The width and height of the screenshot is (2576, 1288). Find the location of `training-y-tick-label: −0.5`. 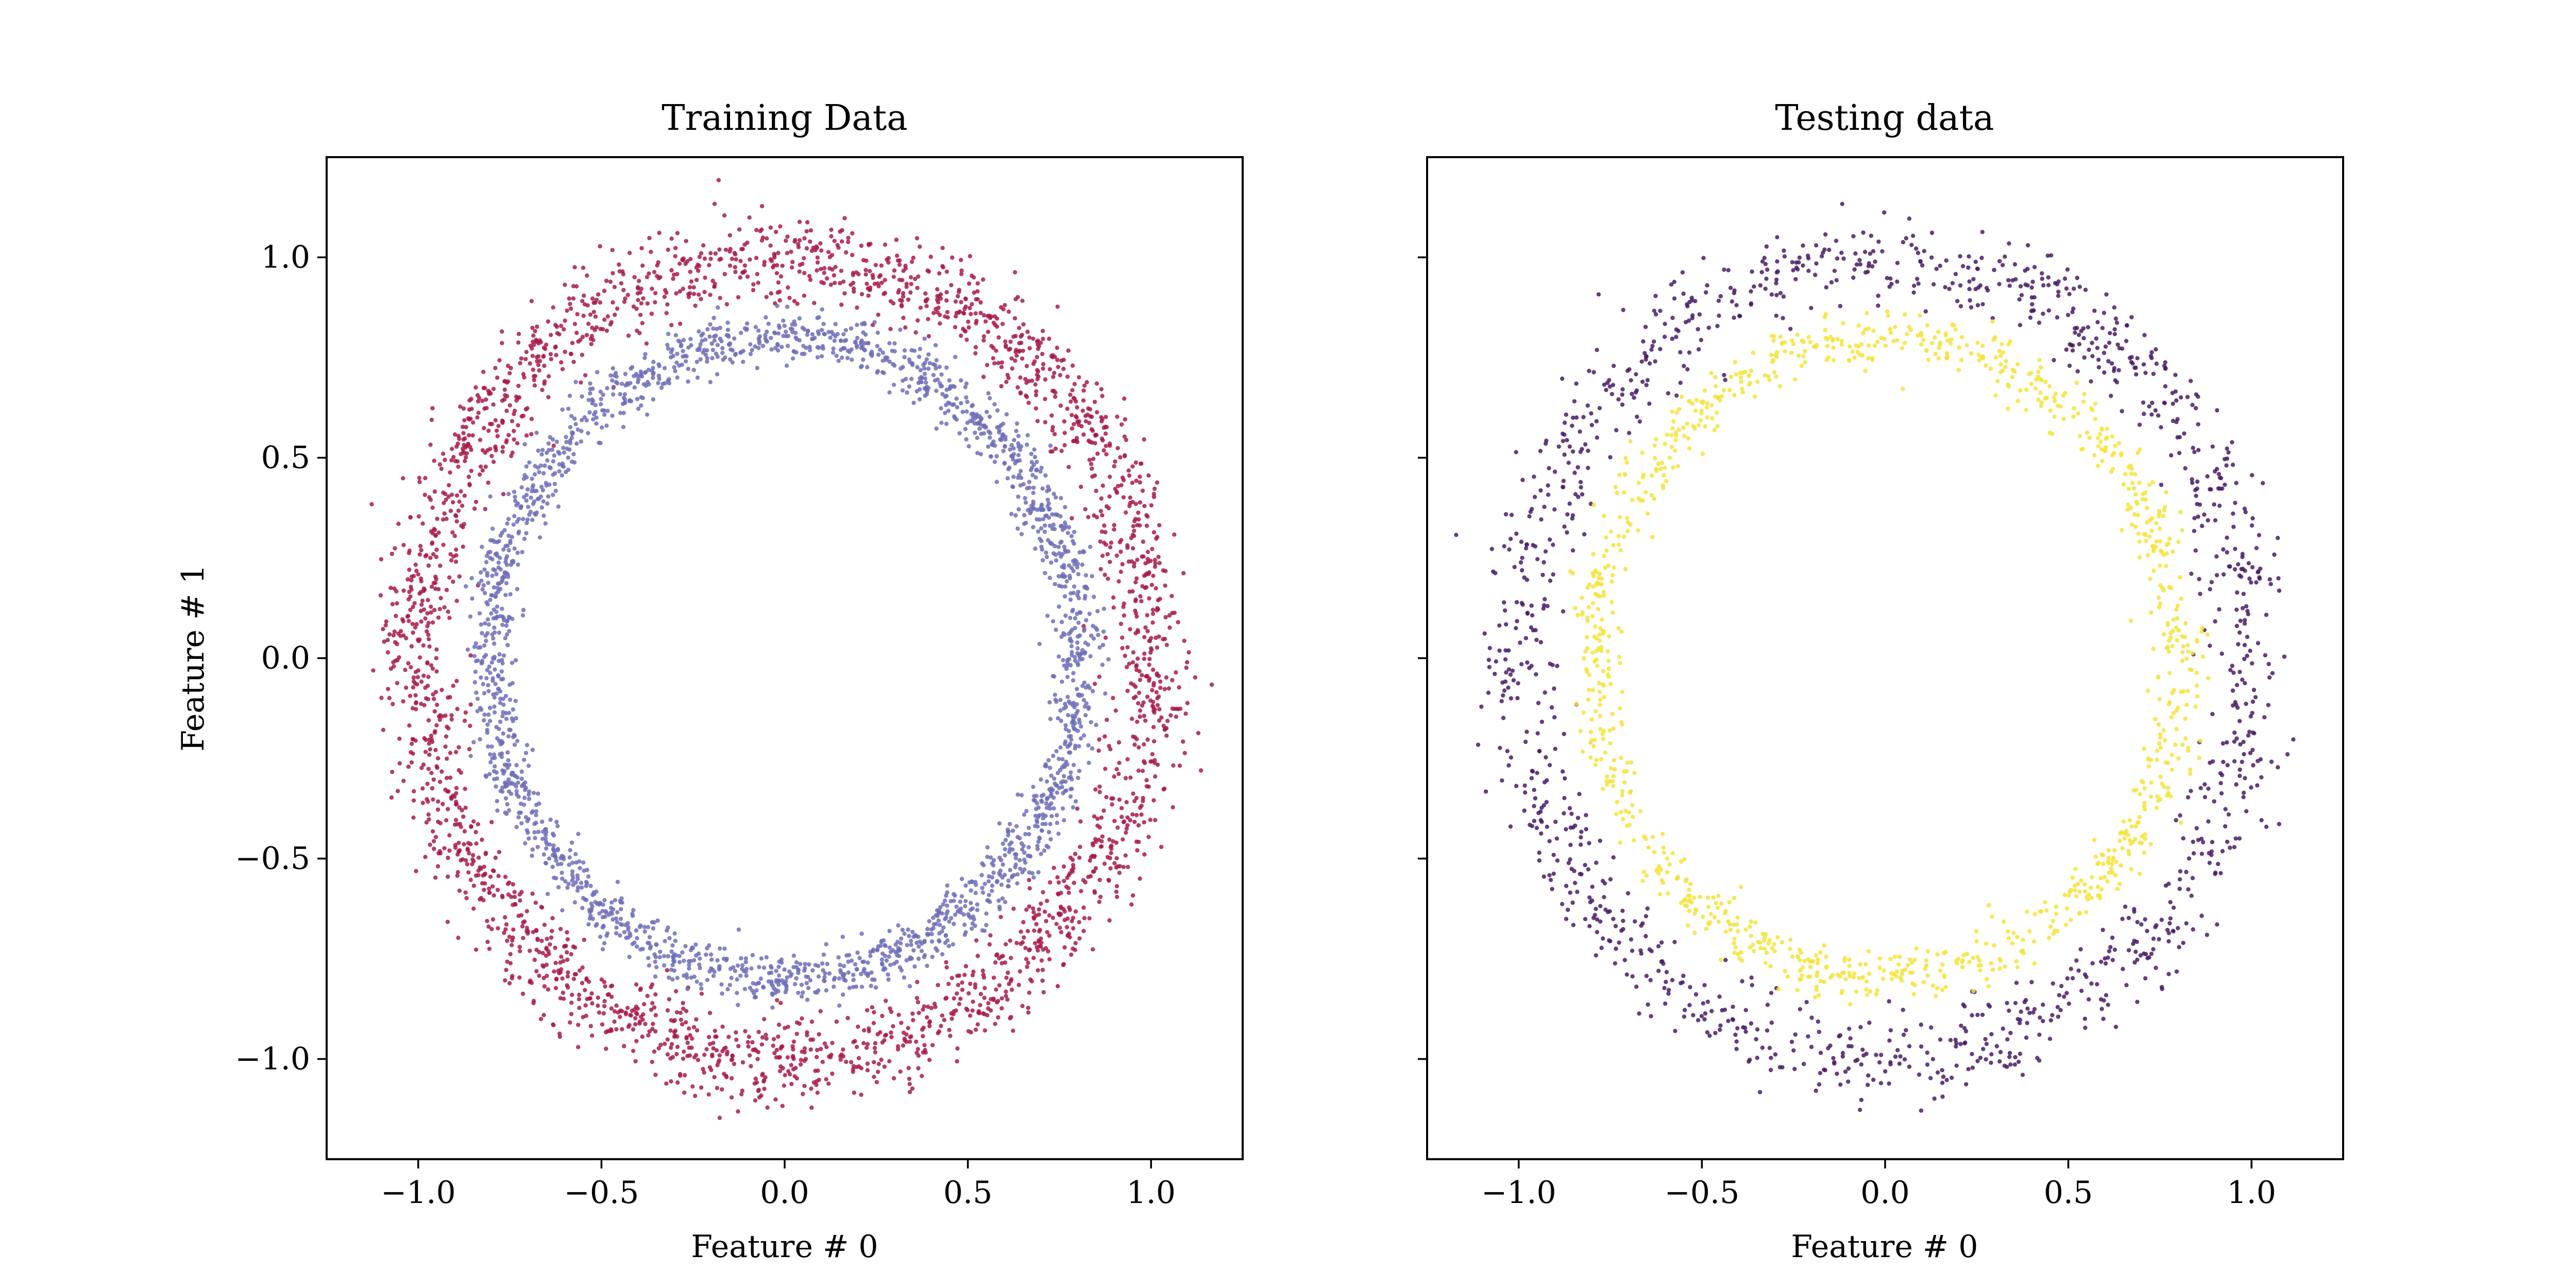

training-y-tick-label: −0.5 is located at coordinates (272, 859).